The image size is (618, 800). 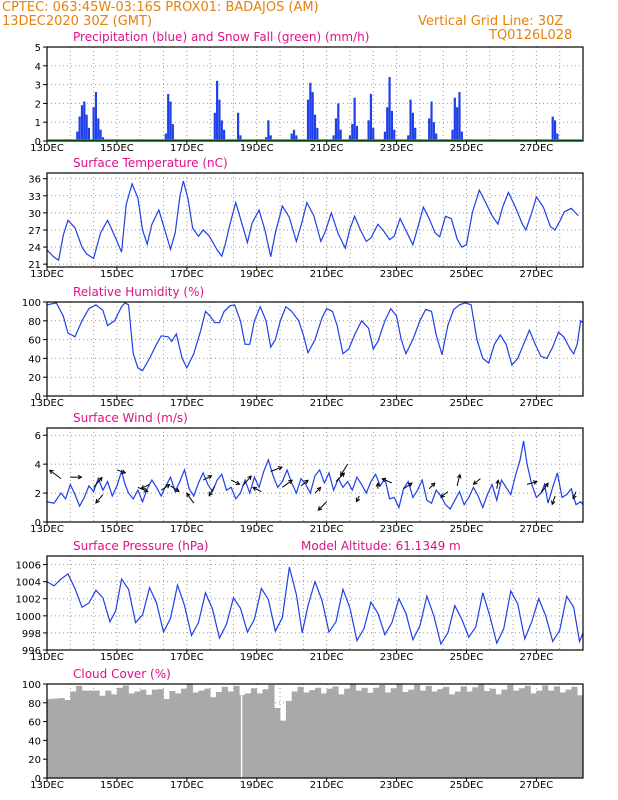 What do you see at coordinates (38, 123) in the screenshot?
I see `y-tick-label: 1` at bounding box center [38, 123].